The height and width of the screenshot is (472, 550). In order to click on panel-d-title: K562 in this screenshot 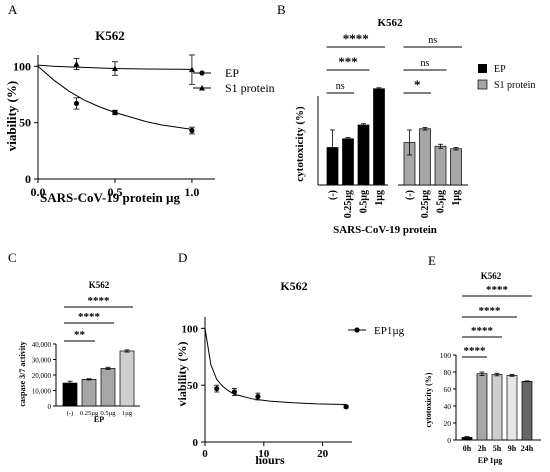, I will do `click(293, 286)`.